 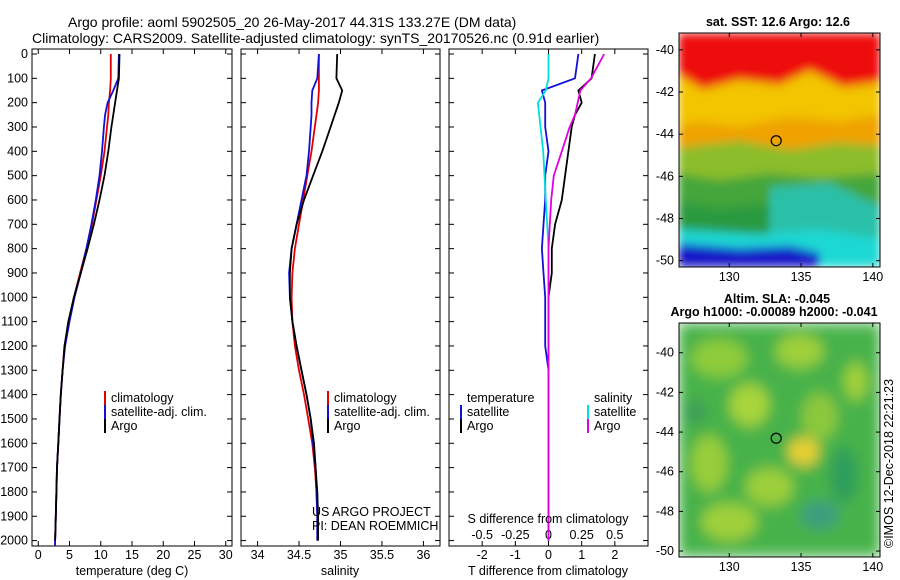 What do you see at coordinates (299, 555) in the screenshot?
I see `x-tick-label: 34.5` at bounding box center [299, 555].